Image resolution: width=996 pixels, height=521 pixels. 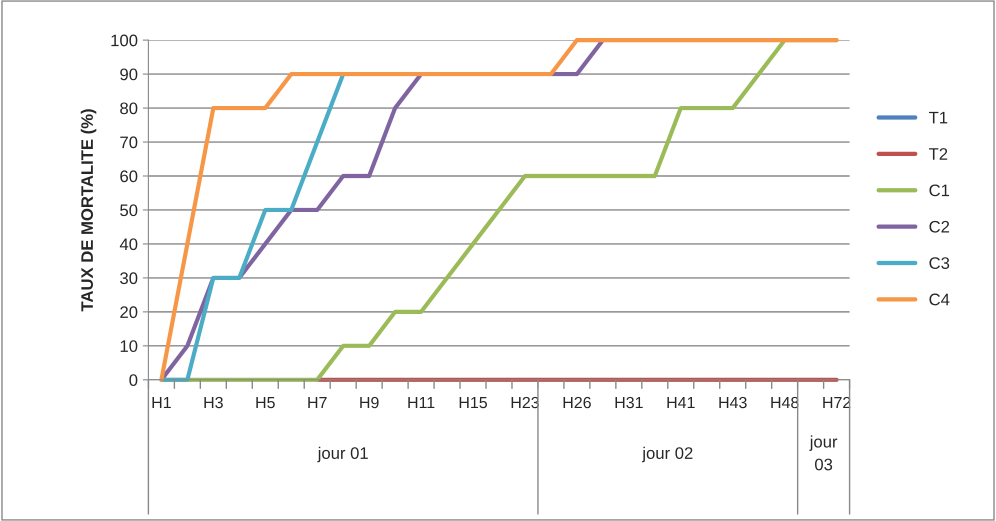 What do you see at coordinates (161, 402) in the screenshot?
I see `x-tick-label: H1` at bounding box center [161, 402].